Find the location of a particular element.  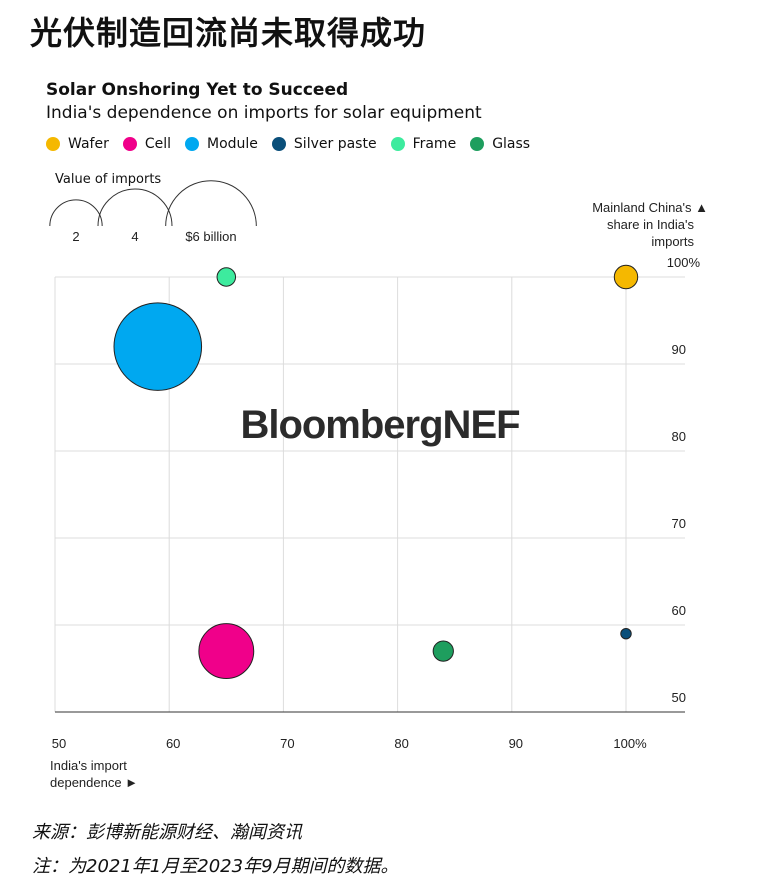

legend-item-wafer: Wafer is located at coordinates (77, 144).